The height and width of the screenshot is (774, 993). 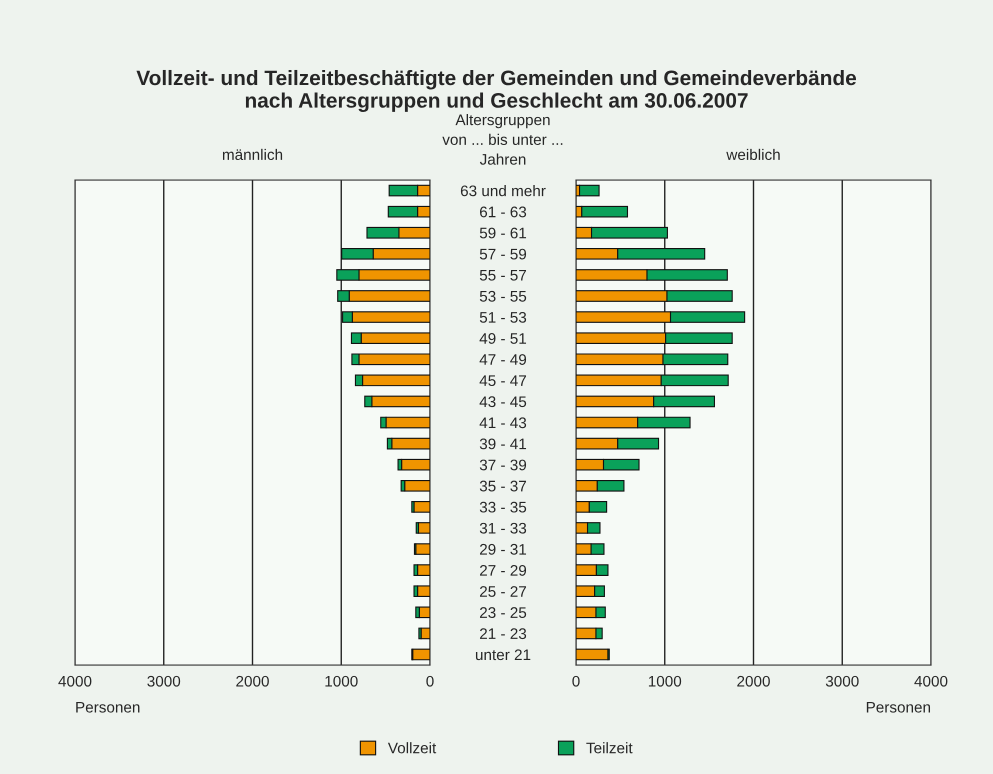 What do you see at coordinates (503, 444) in the screenshot?
I see `y-tick-label: 39 - 41` at bounding box center [503, 444].